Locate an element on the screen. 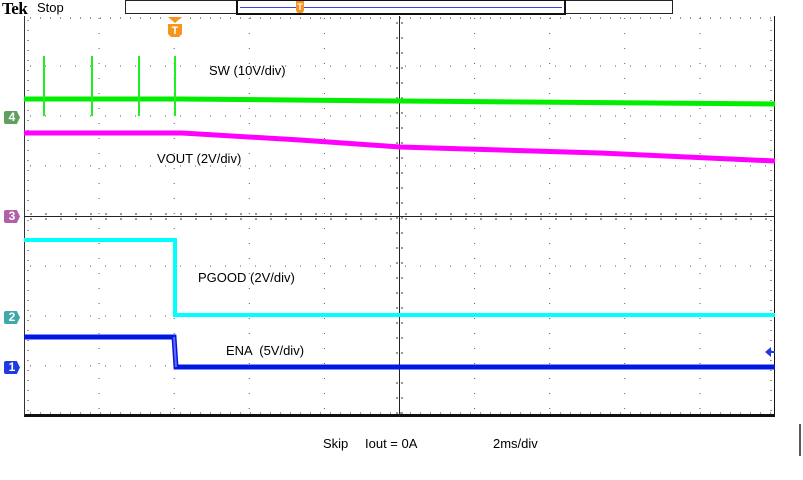 This screenshot has height=480, width=803. mode-label: Skip is located at coordinates (336, 443).